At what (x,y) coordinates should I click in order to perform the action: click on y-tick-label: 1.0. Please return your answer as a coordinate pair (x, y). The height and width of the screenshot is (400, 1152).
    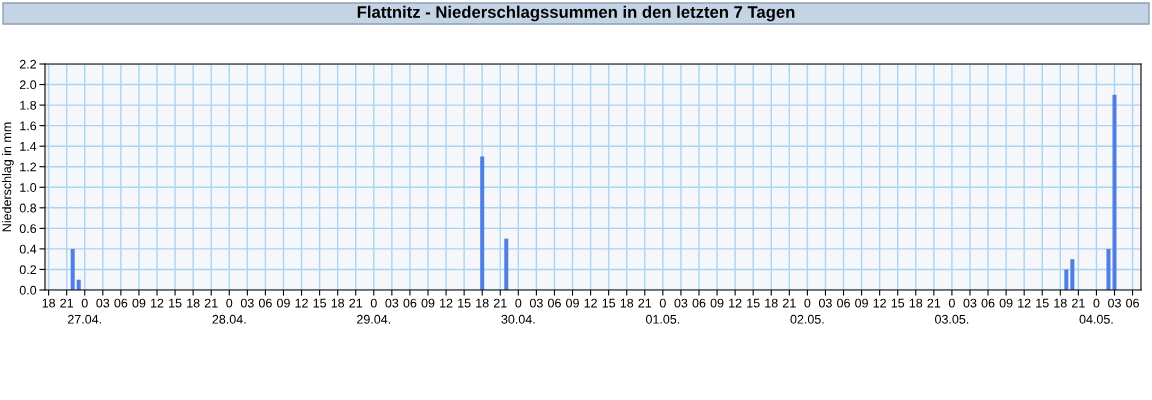
    Looking at the image, I should click on (28, 187).